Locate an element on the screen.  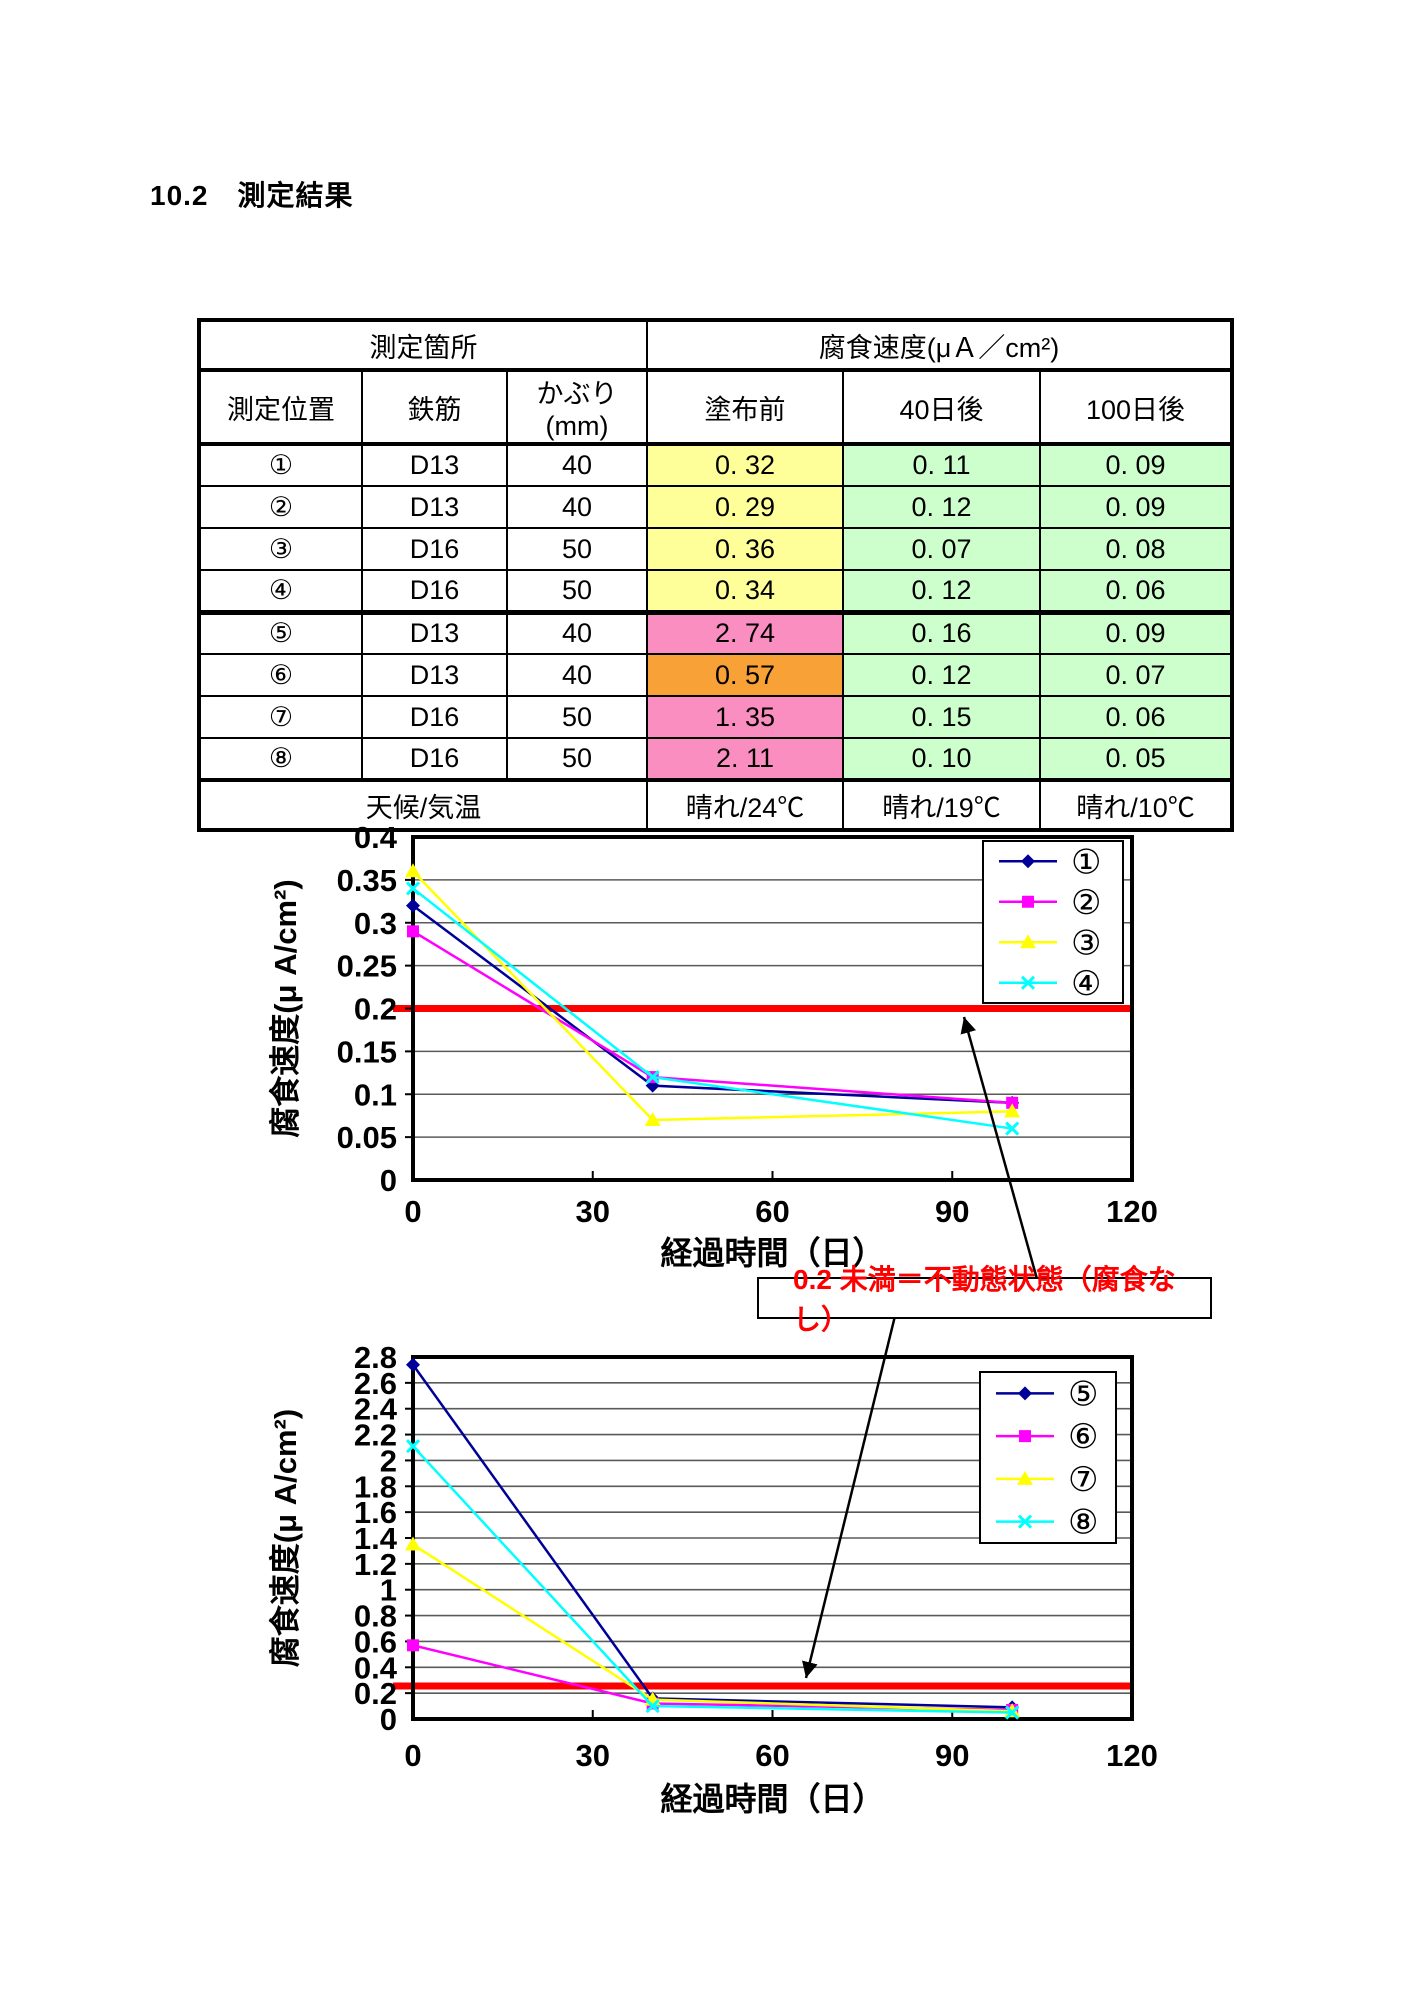
table-row: ⑧ D16 50 2. 11 0. 10 0. 05 is located at coordinates (716, 759).